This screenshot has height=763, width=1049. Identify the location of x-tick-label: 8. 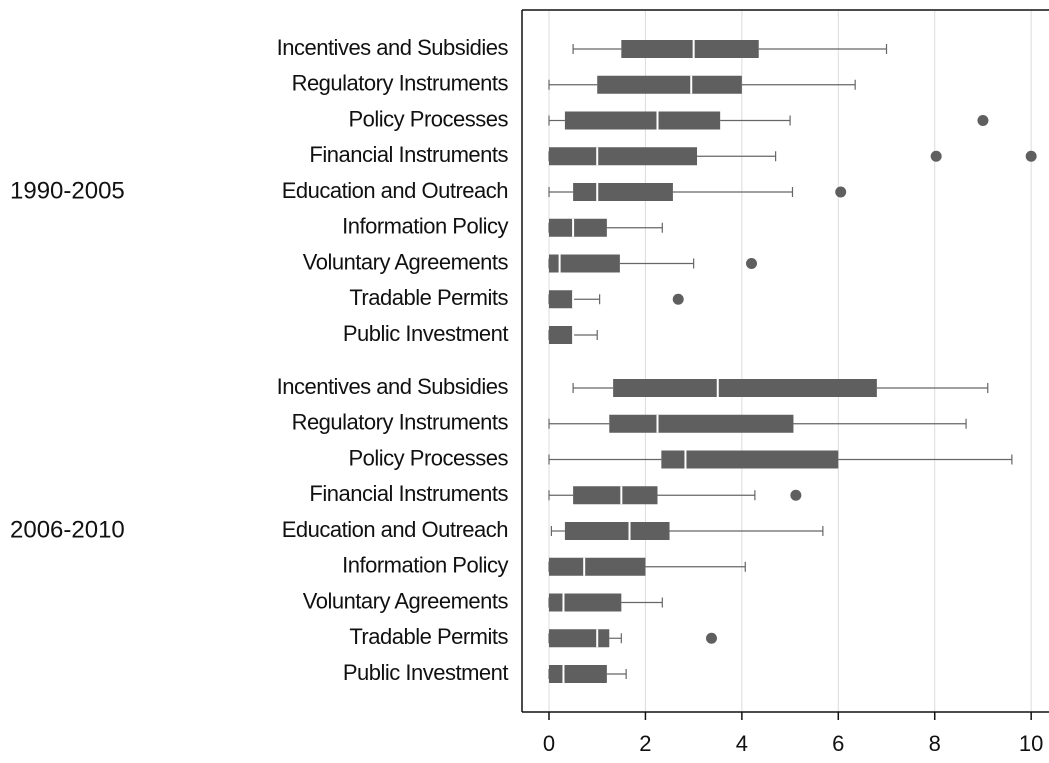
(935, 743).